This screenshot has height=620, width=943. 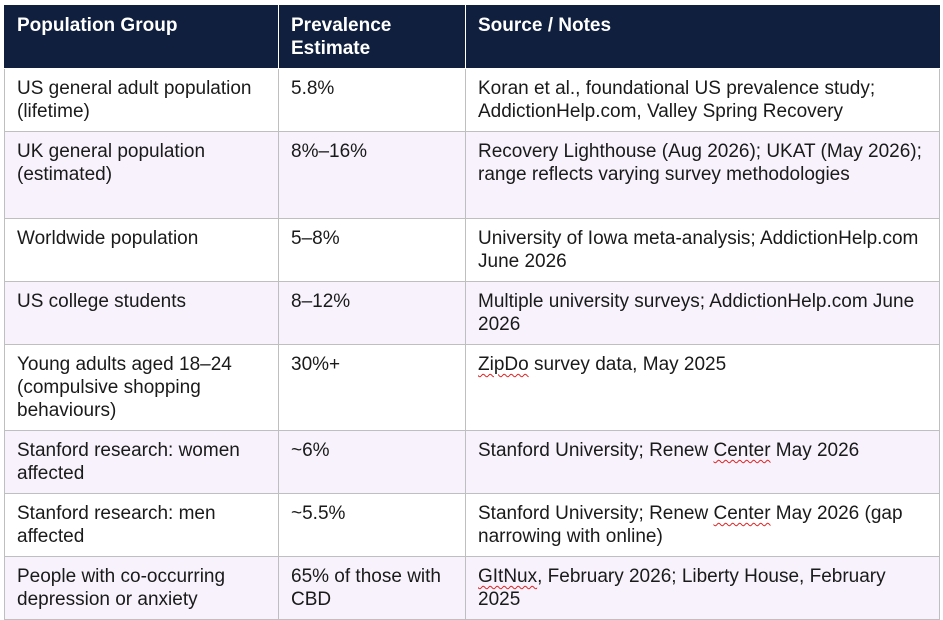 What do you see at coordinates (372, 462) in the screenshot?
I see `cell-prevalence-estimate: ~6%` at bounding box center [372, 462].